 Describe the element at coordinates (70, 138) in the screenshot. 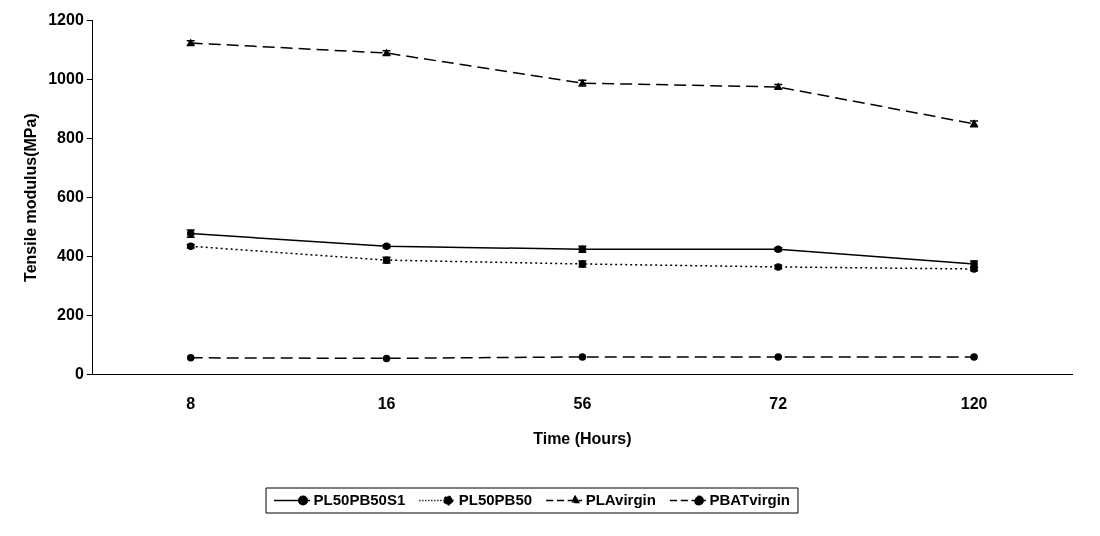

I see `y-tick-label: 800` at that location.